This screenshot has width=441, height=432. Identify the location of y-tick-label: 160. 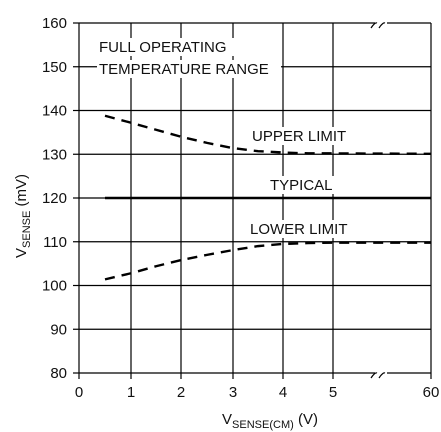
(54, 23).